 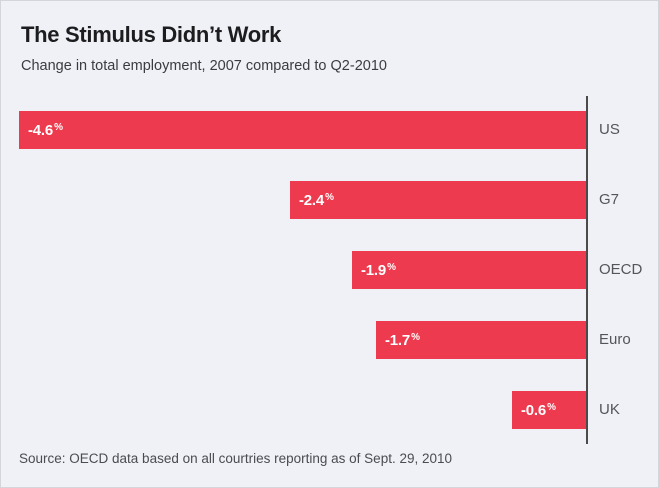 I want to click on y-axis-line, so click(x=587, y=270).